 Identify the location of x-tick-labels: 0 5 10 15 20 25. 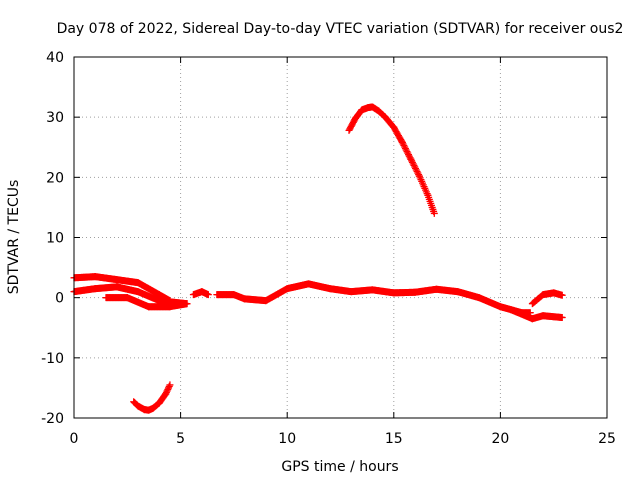
(343, 439).